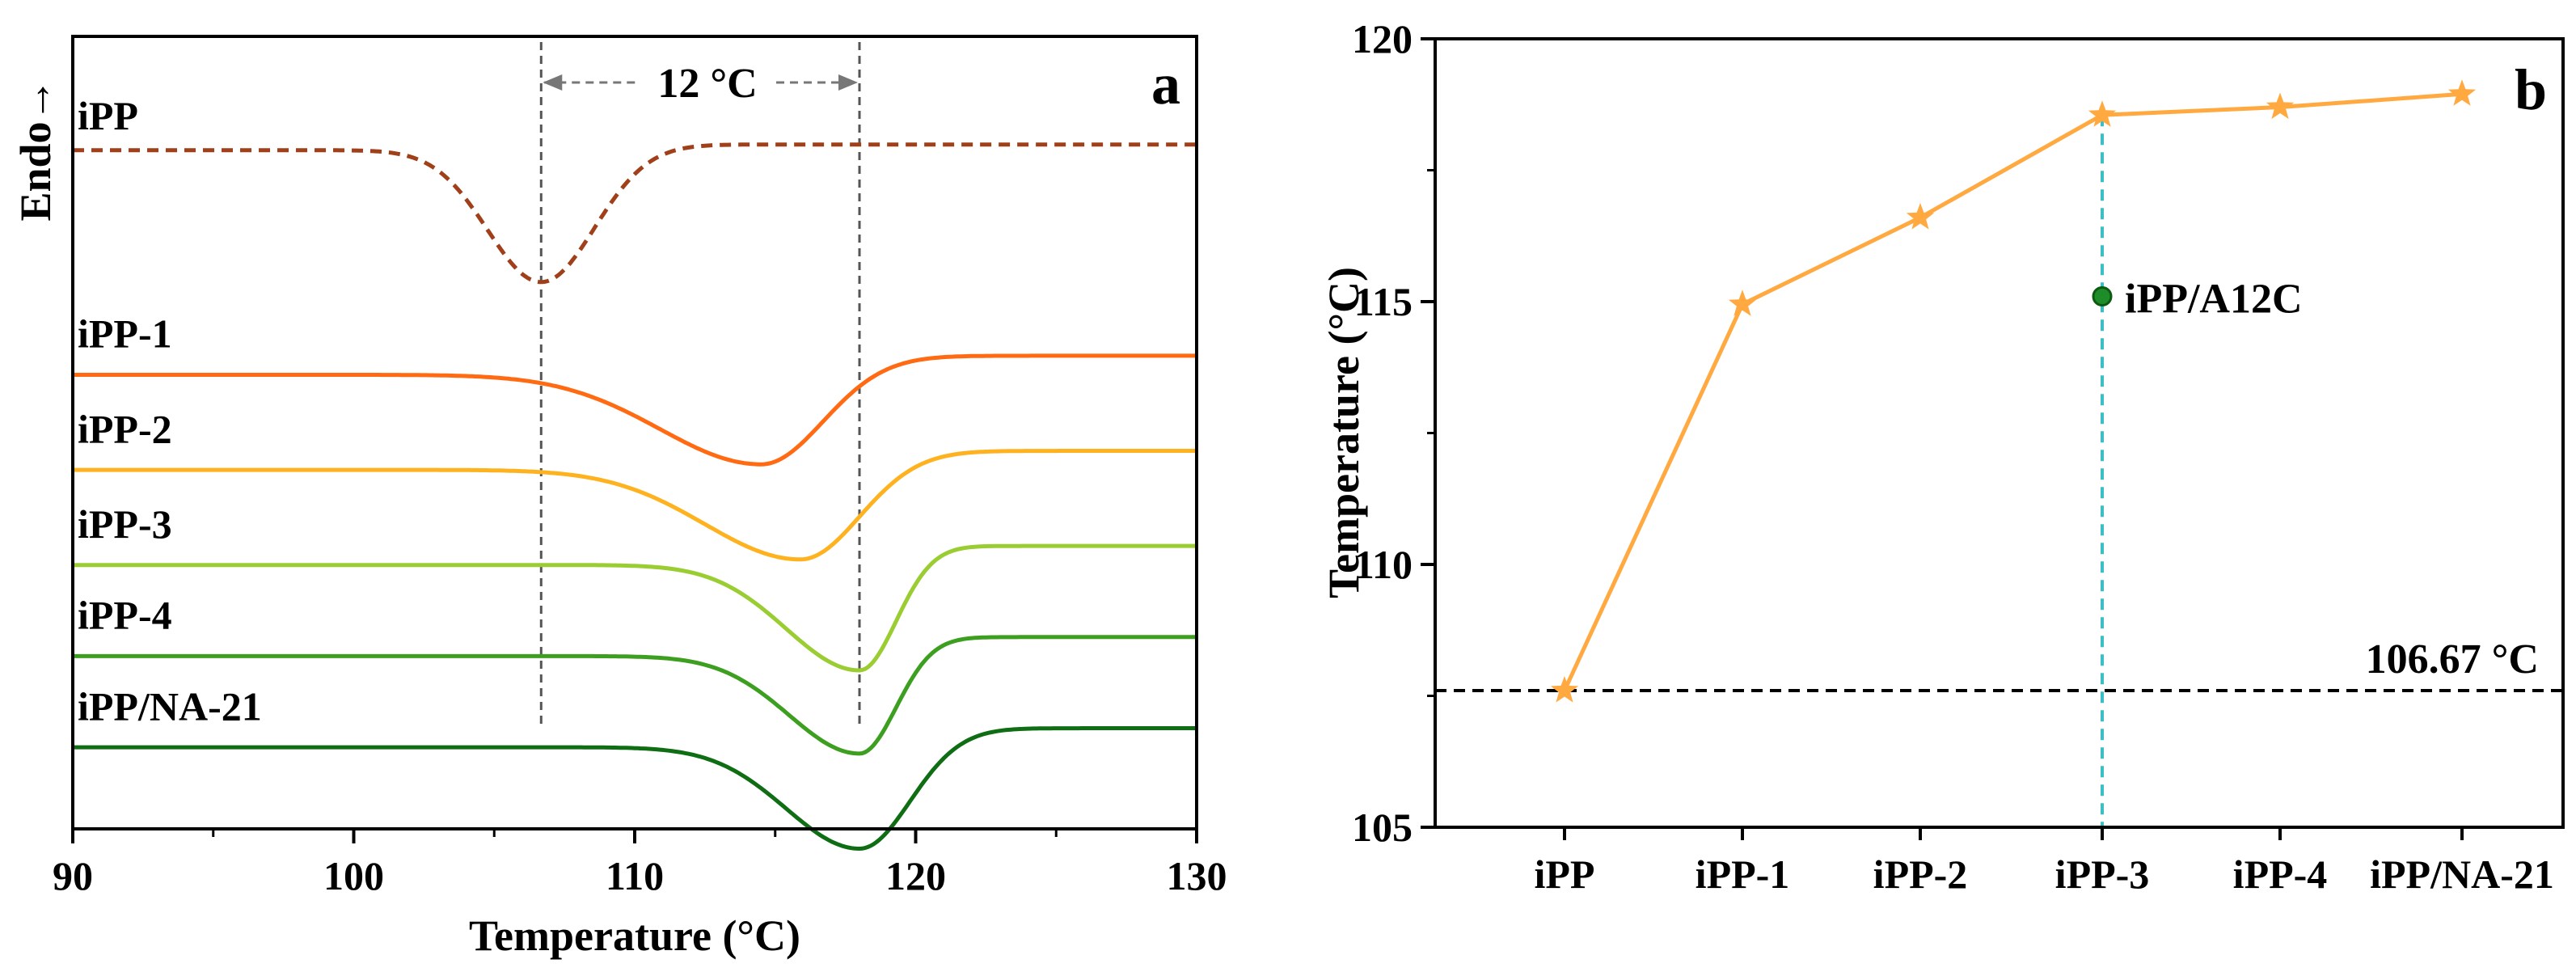 The image size is (2576, 972). What do you see at coordinates (707, 84) in the screenshot?
I see `delta-label: 12 °C` at bounding box center [707, 84].